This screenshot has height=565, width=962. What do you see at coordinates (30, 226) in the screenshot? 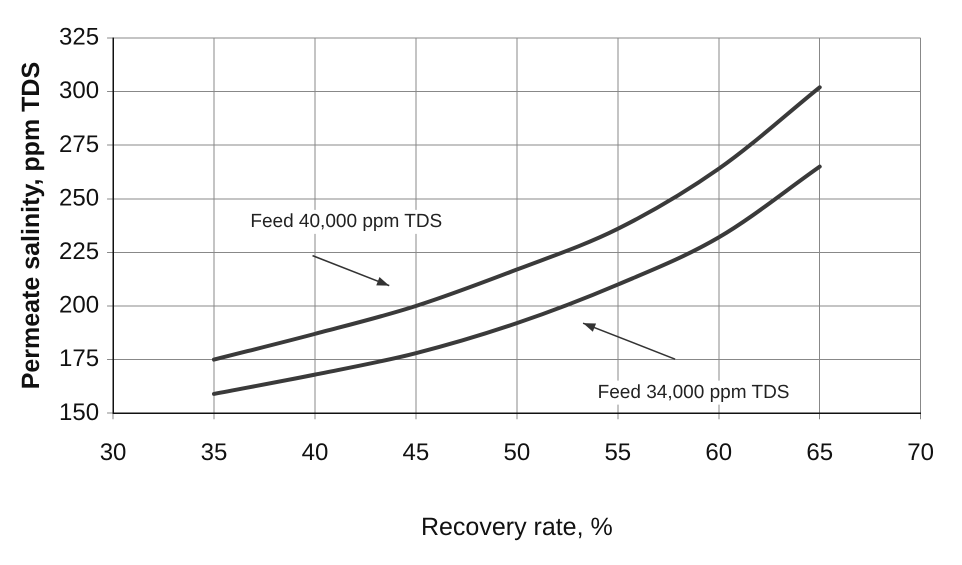
I see `y-axis-title: Permeate salinity, ppm TDS` at bounding box center [30, 226].